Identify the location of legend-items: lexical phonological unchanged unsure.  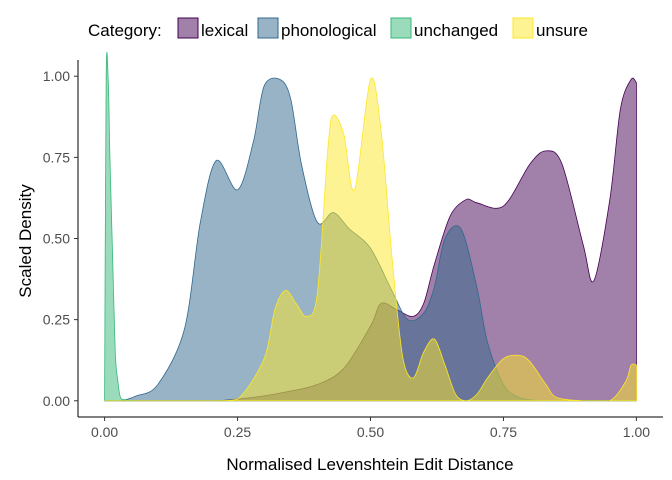
(382, 28).